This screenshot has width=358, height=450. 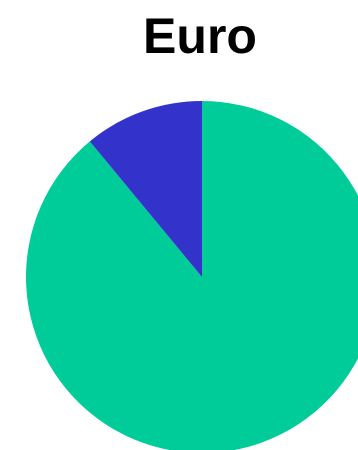 What do you see at coordinates (200, 36) in the screenshot?
I see `chart-title: Euro` at bounding box center [200, 36].